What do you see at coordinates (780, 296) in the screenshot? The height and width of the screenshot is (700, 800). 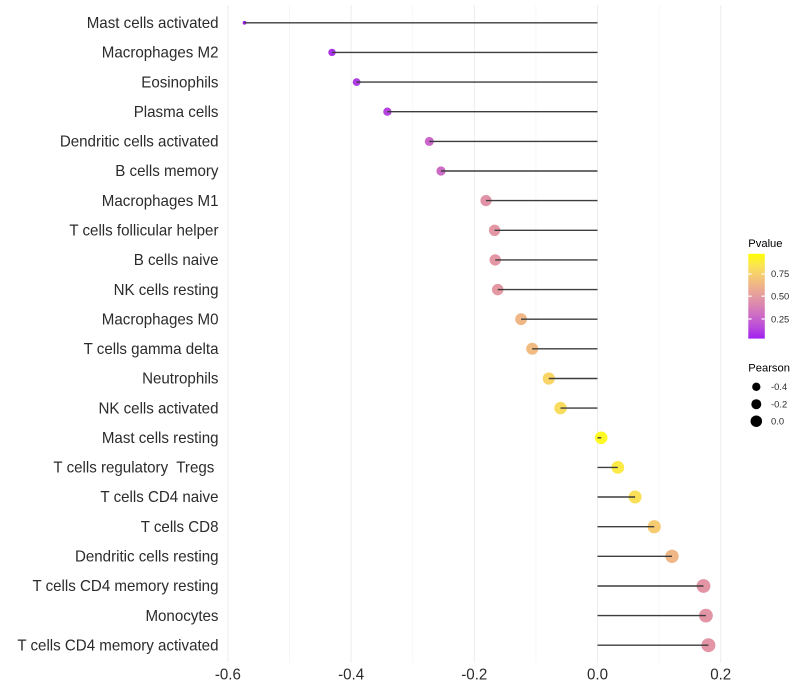 I see `svg-text: 0.50` at bounding box center [780, 296].